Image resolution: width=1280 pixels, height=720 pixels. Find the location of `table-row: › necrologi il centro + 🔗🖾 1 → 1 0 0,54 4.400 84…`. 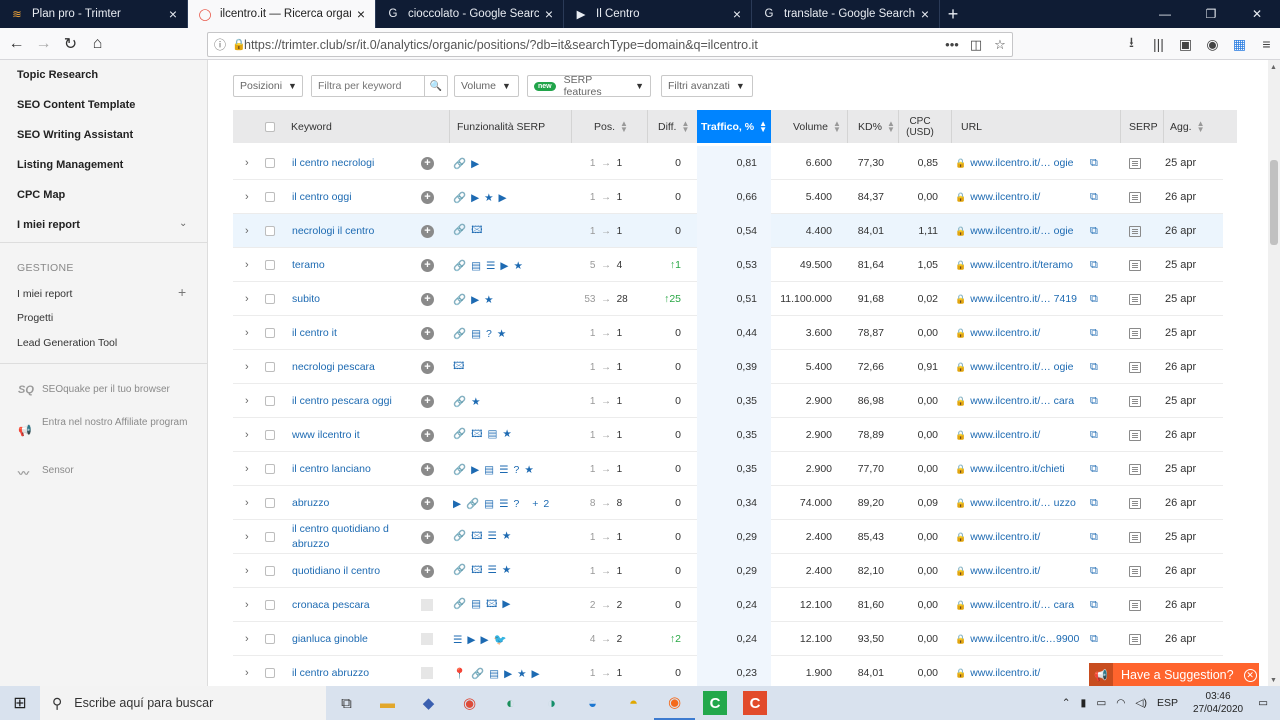

table-row: › necrologi il centro + 🔗🖾 1 → 1 0 0,54 4.400 84… is located at coordinates (728, 231).